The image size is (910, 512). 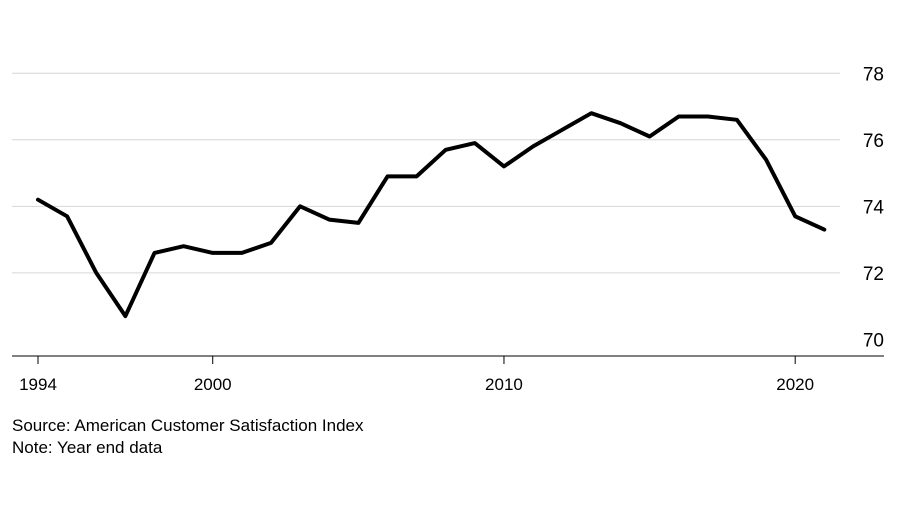 What do you see at coordinates (873, 74) in the screenshot?
I see `y-tick-label: 78` at bounding box center [873, 74].